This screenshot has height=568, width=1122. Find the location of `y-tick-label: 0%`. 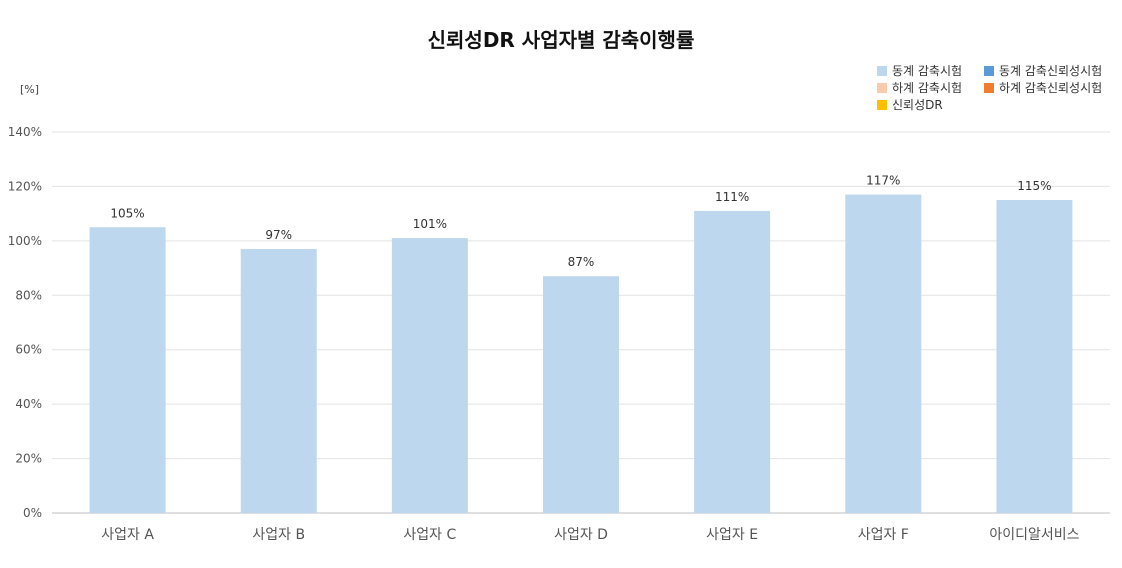

y-tick-label: 0% is located at coordinates (32, 513).